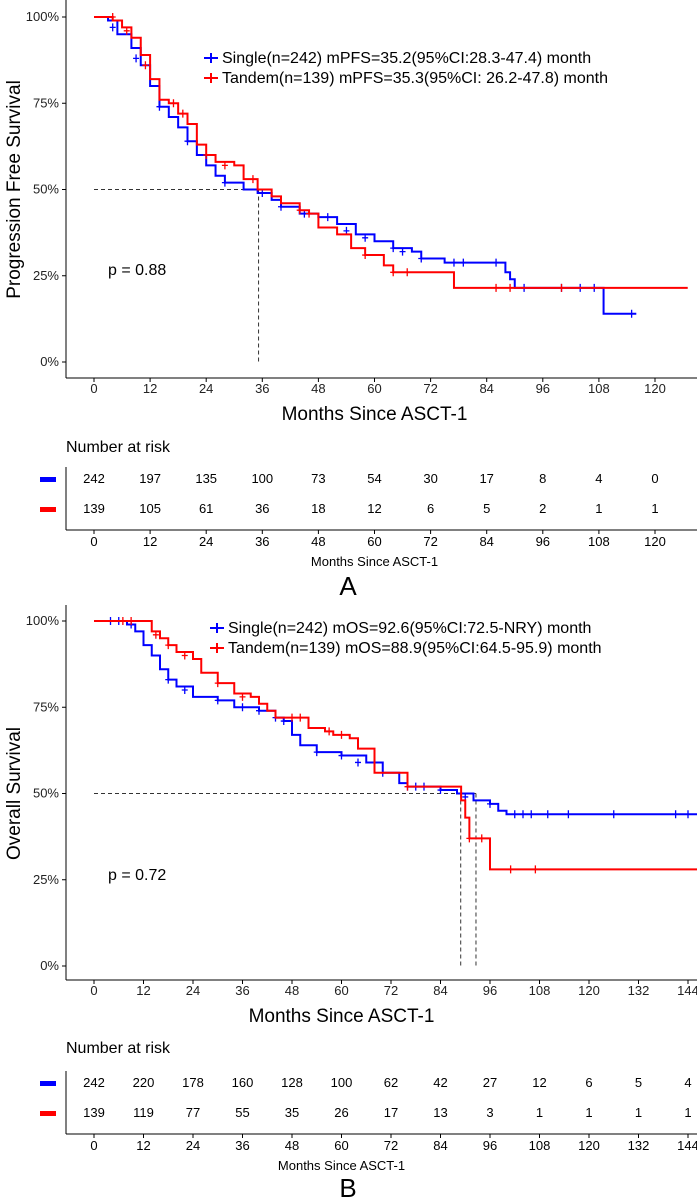 The height and width of the screenshot is (1200, 697). I want to click on risk-x-tick-label: 96, so click(490, 1145).